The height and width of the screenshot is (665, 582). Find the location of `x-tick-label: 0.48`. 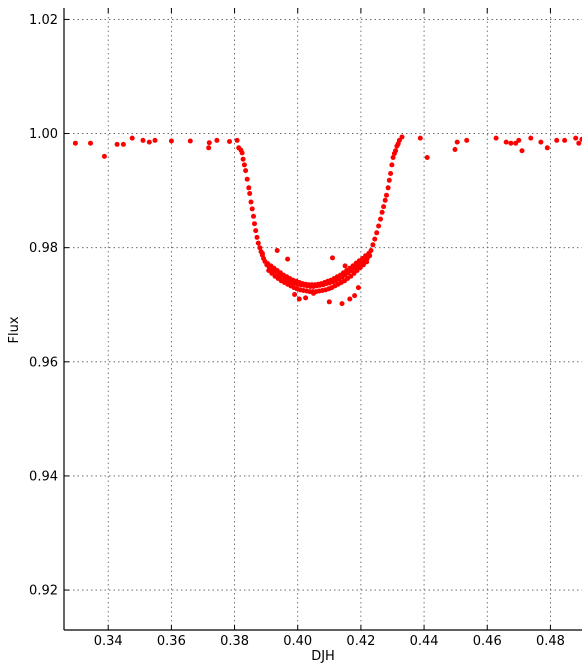

x-tick-label: 0.48 is located at coordinates (550, 641).